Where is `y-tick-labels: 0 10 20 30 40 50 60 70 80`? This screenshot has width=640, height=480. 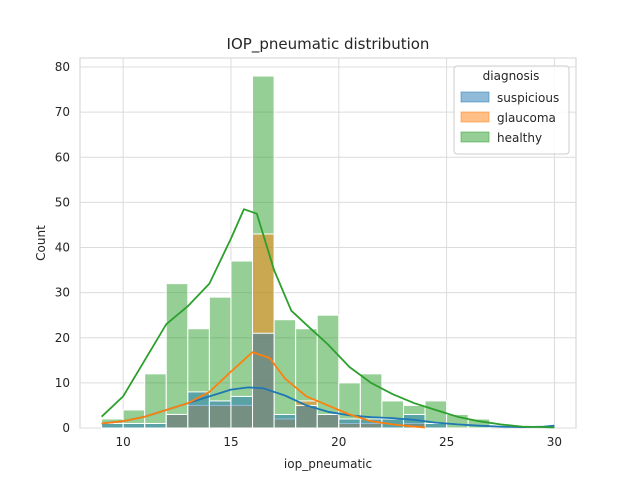 y-tick-labels: 0 10 20 30 40 50 60 70 80 is located at coordinates (62, 247).